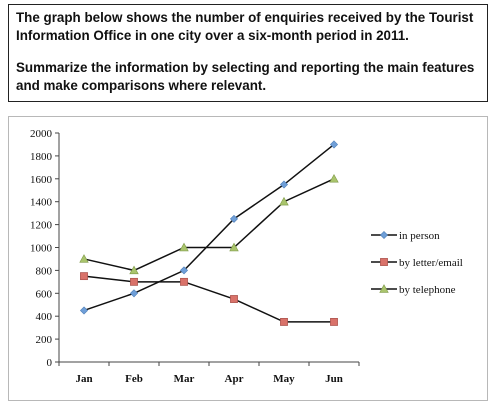  What do you see at coordinates (284, 379) in the screenshot?
I see `x-tick-label: May` at bounding box center [284, 379].